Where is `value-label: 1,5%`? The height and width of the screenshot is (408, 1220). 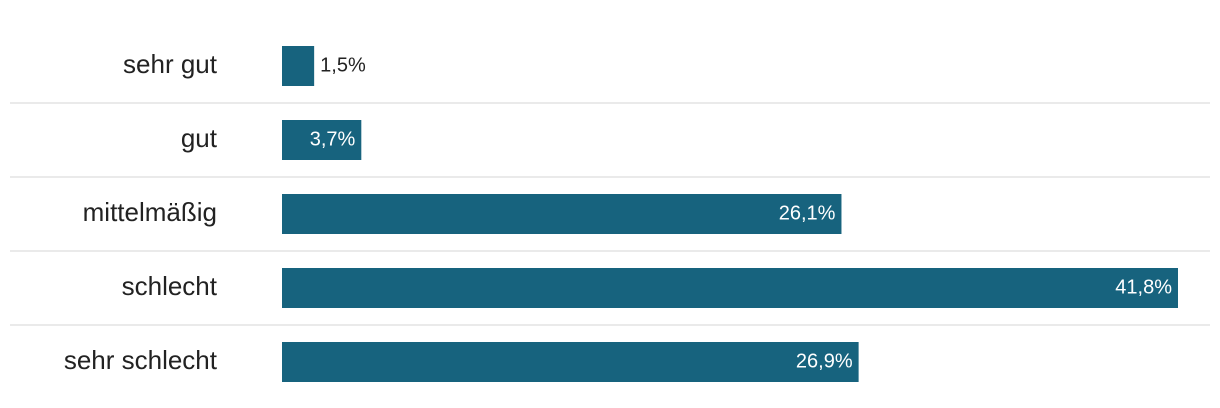 value-label: 1,5% is located at coordinates (343, 65).